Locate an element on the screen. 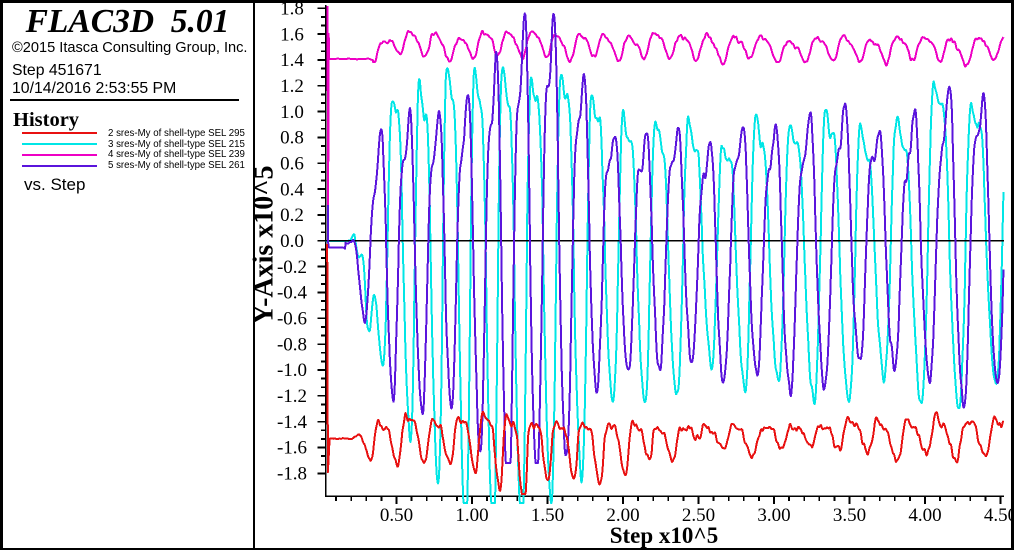  svg-text: -1.4 is located at coordinates (292, 422).